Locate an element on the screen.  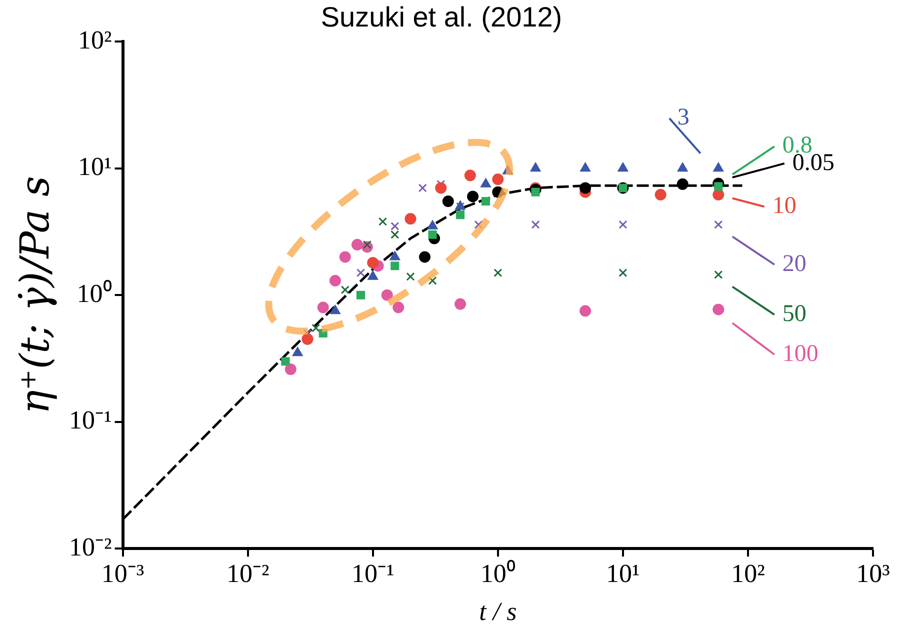
x-tick-label: 10⁻¹ is located at coordinates (372, 573).